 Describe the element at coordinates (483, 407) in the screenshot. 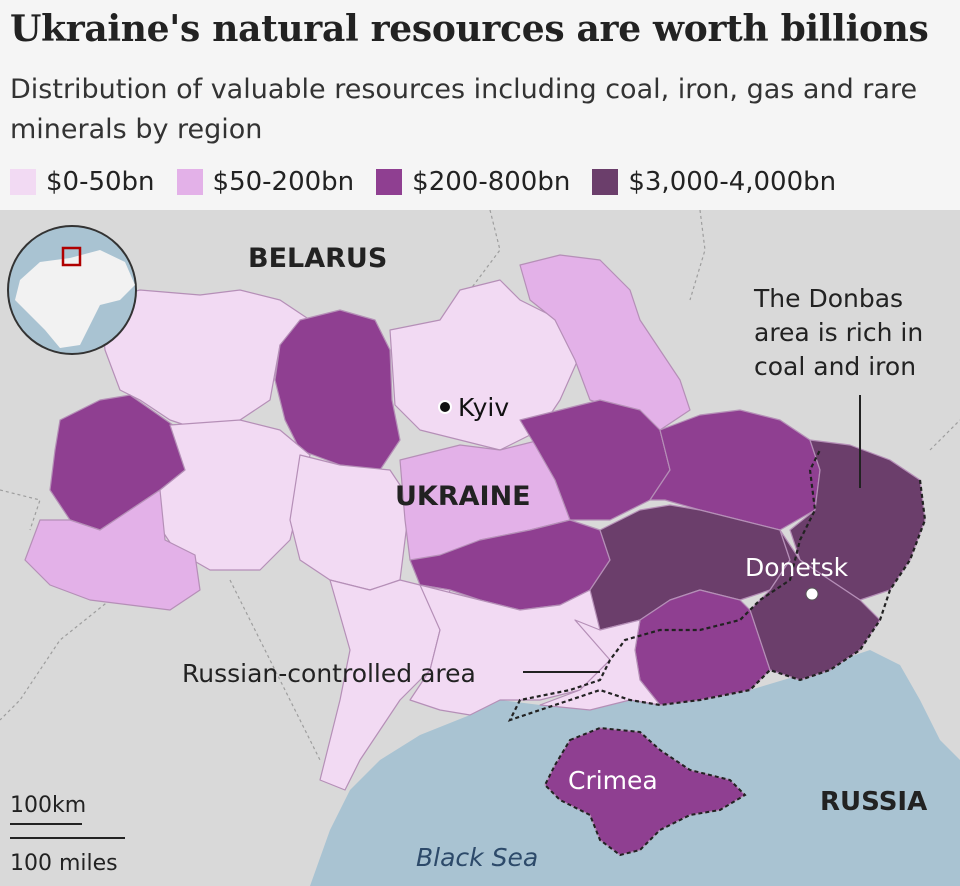

I see `label-kyiv: Kyiv` at that location.